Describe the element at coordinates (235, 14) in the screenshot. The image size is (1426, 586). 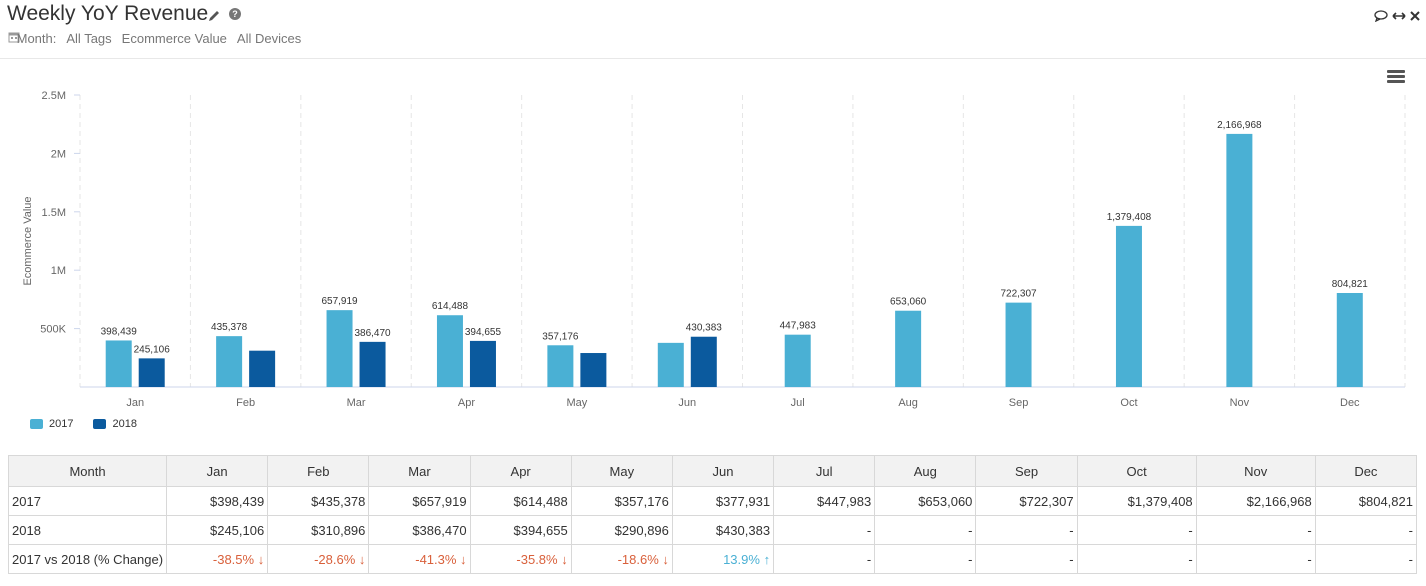
I see `help-icon: ?` at that location.